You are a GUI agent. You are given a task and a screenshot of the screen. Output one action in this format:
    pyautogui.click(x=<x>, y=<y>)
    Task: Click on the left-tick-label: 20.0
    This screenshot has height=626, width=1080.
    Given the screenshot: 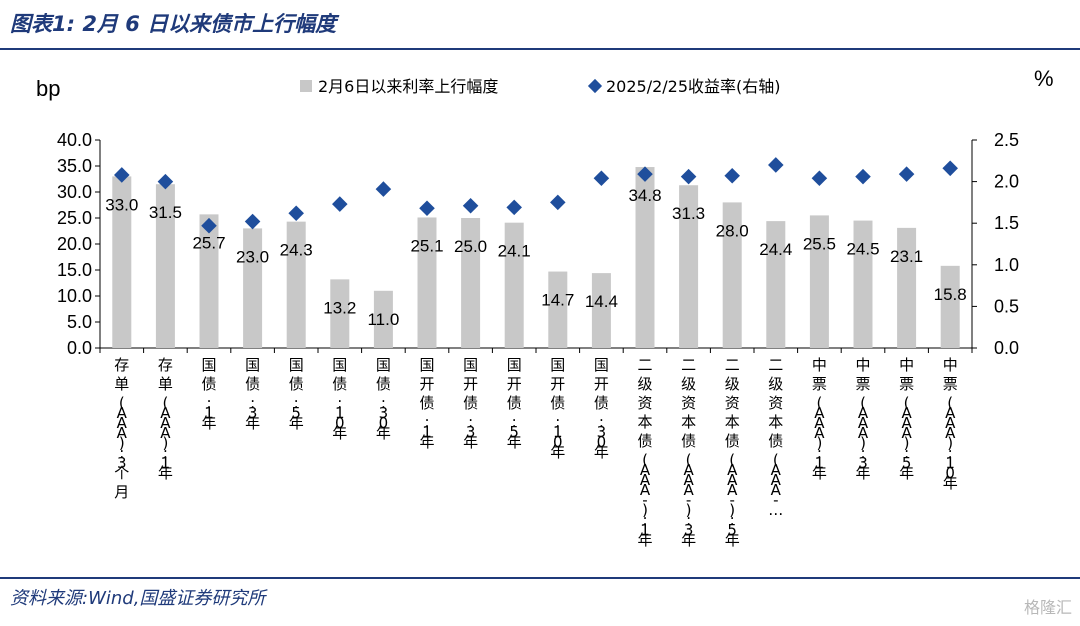 What is the action you would take?
    pyautogui.click(x=74, y=244)
    